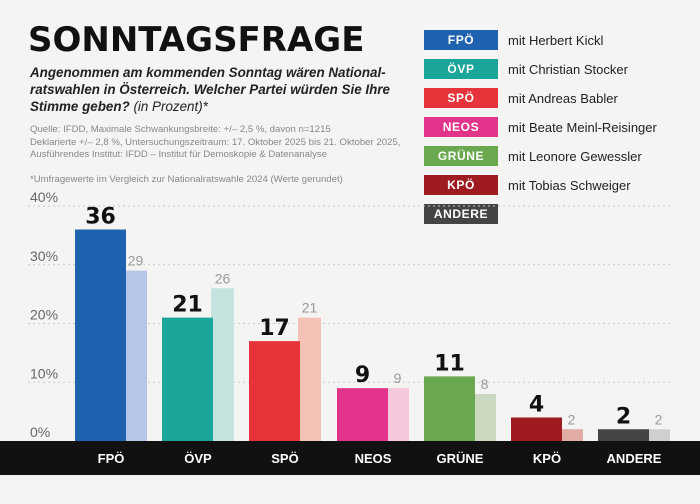  What do you see at coordinates (623, 416) in the screenshot?
I see `data-label: 2` at bounding box center [623, 416].